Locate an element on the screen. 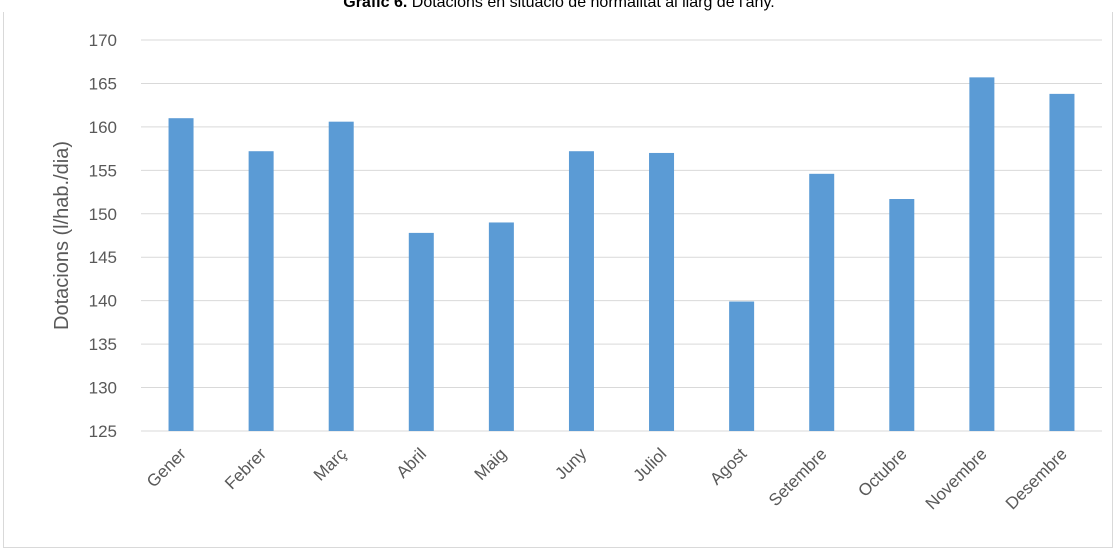 Image resolution: width=1118 pixels, height=550 pixels. y-axis-title: Dotacions (l/hab./dia) is located at coordinates (62, 235).